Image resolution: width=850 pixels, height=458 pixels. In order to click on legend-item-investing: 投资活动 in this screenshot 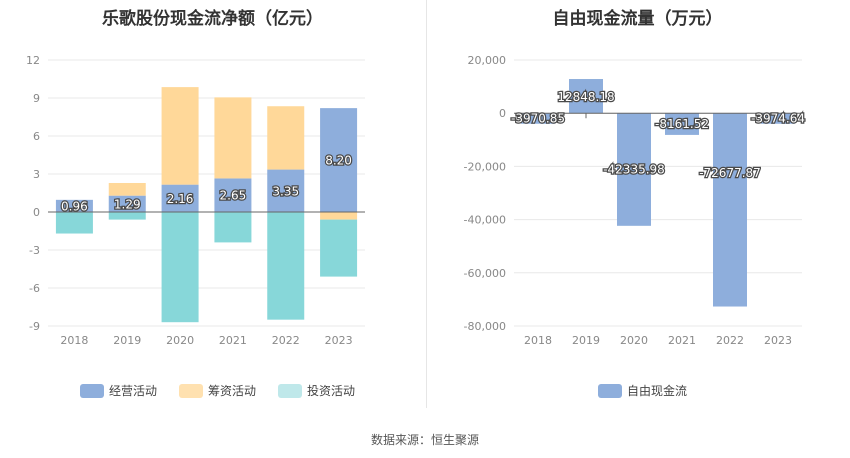, I will do `click(316, 390)`.